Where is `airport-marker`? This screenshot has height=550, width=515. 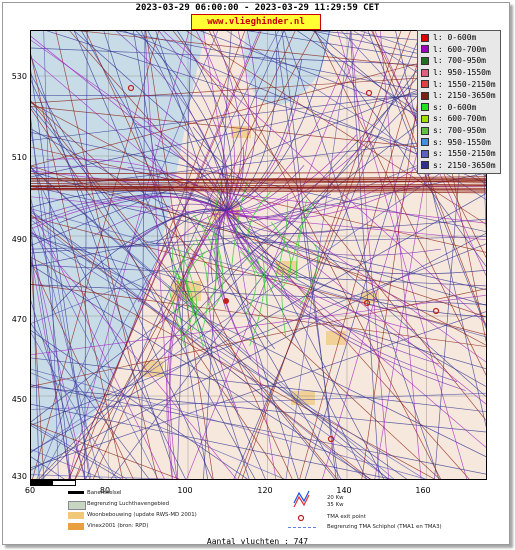 airport-marker is located at coordinates (226, 301).